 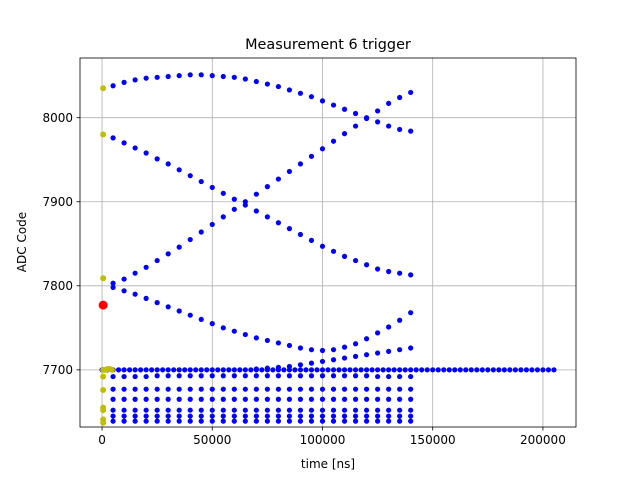 I want to click on y-axis-label: ADC Code, so click(x=22, y=242).